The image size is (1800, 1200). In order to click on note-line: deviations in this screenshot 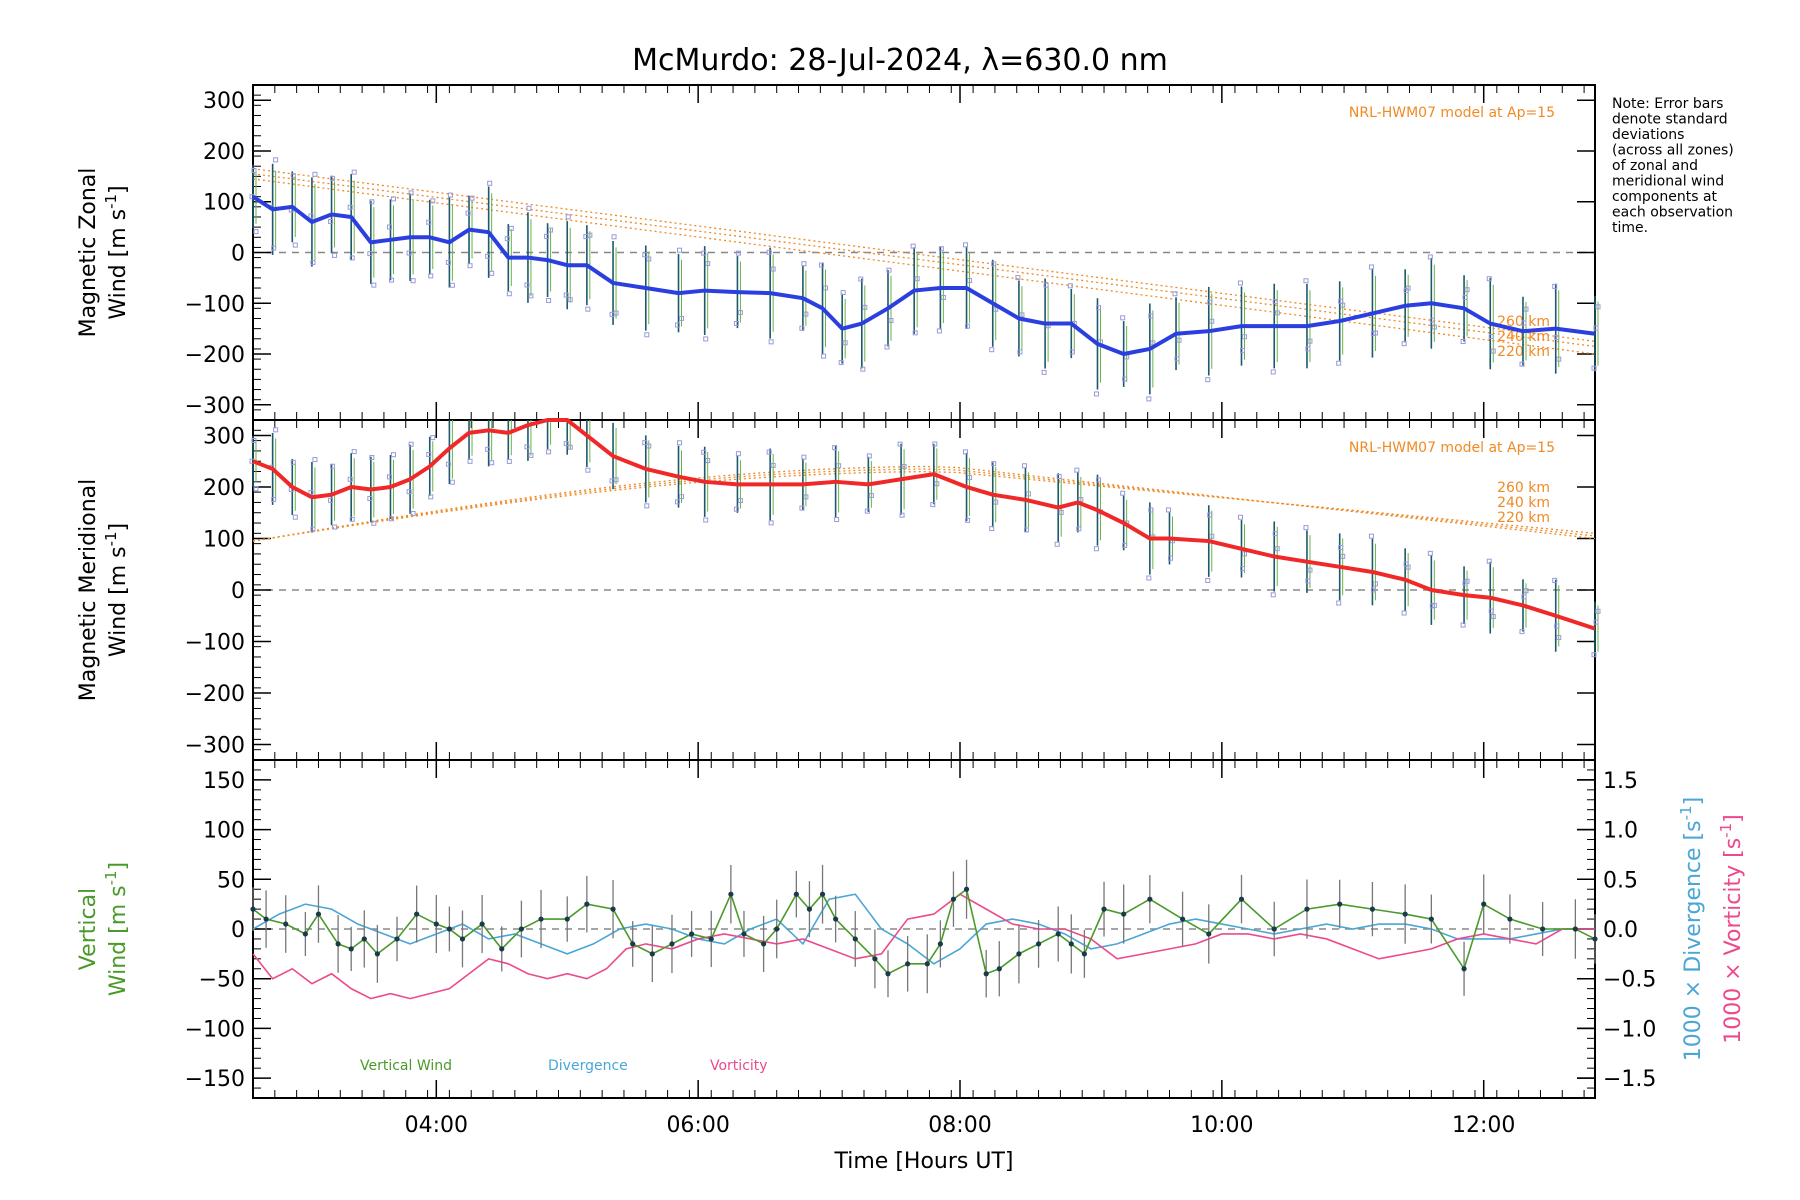, I will do `click(1648, 135)`.